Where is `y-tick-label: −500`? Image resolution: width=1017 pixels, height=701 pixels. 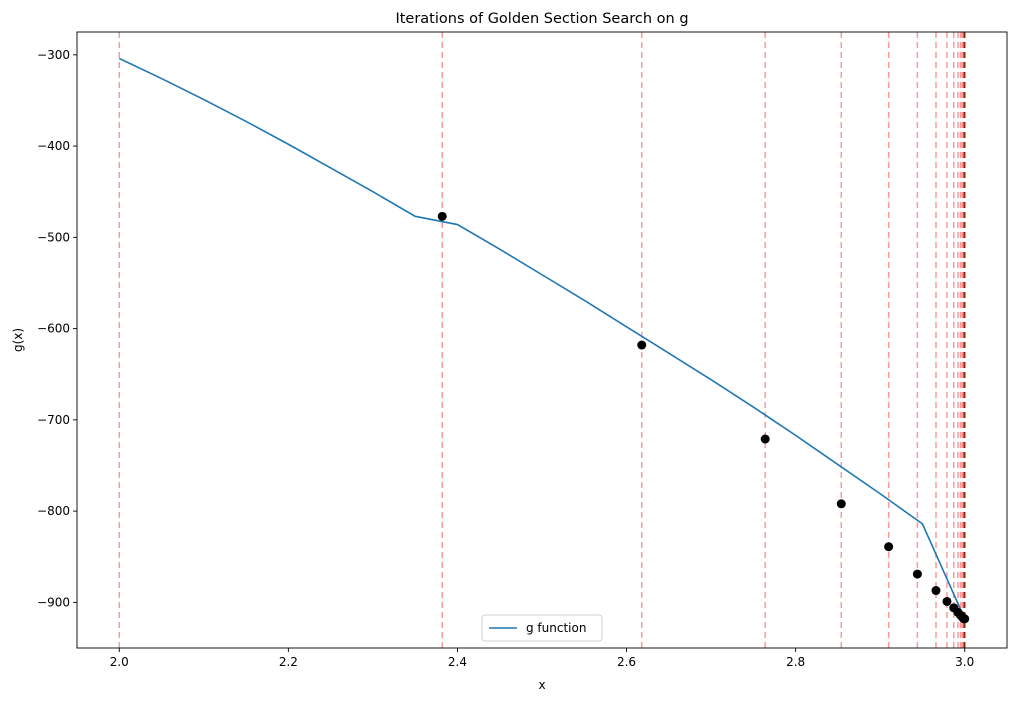
y-tick-label: −500 is located at coordinates (53, 237).